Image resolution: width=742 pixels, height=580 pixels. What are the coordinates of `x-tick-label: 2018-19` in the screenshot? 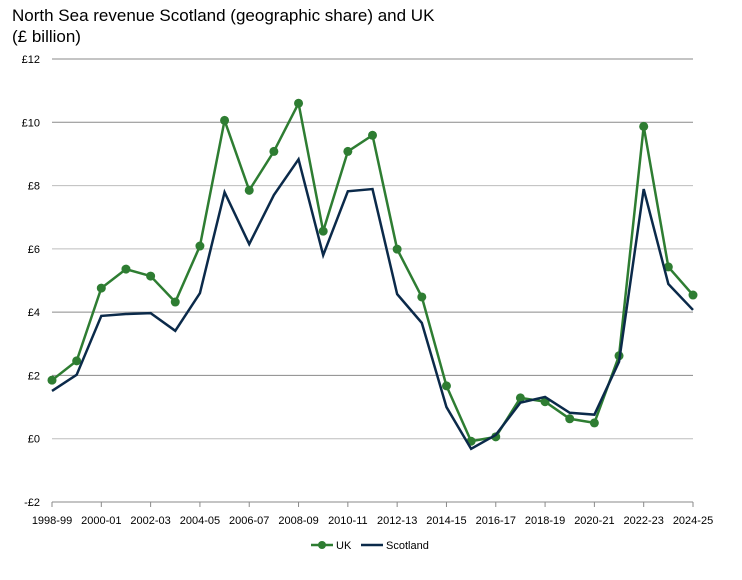 It's located at (545, 521).